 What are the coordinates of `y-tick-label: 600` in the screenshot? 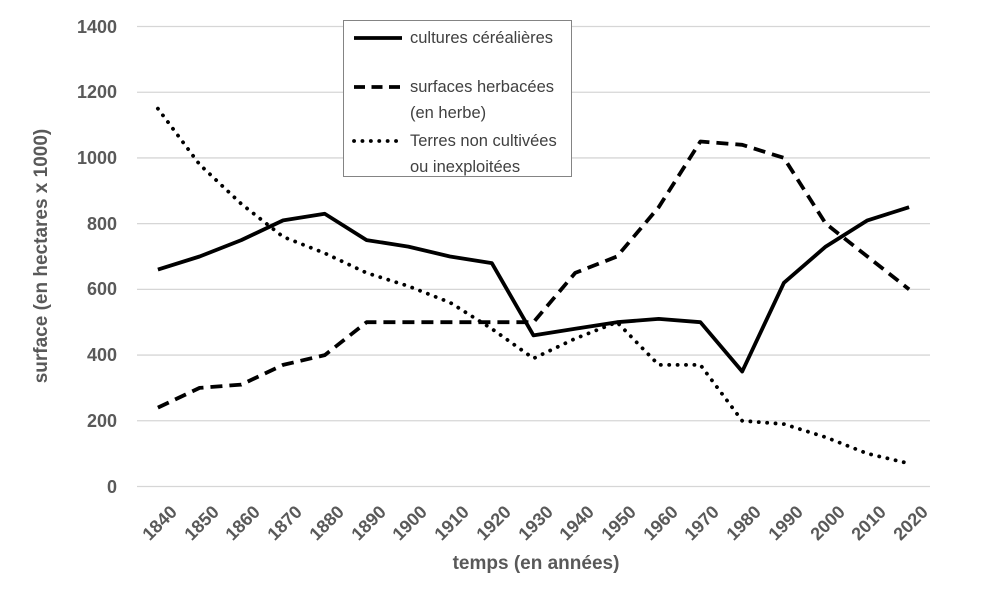 It's located at (101, 289).